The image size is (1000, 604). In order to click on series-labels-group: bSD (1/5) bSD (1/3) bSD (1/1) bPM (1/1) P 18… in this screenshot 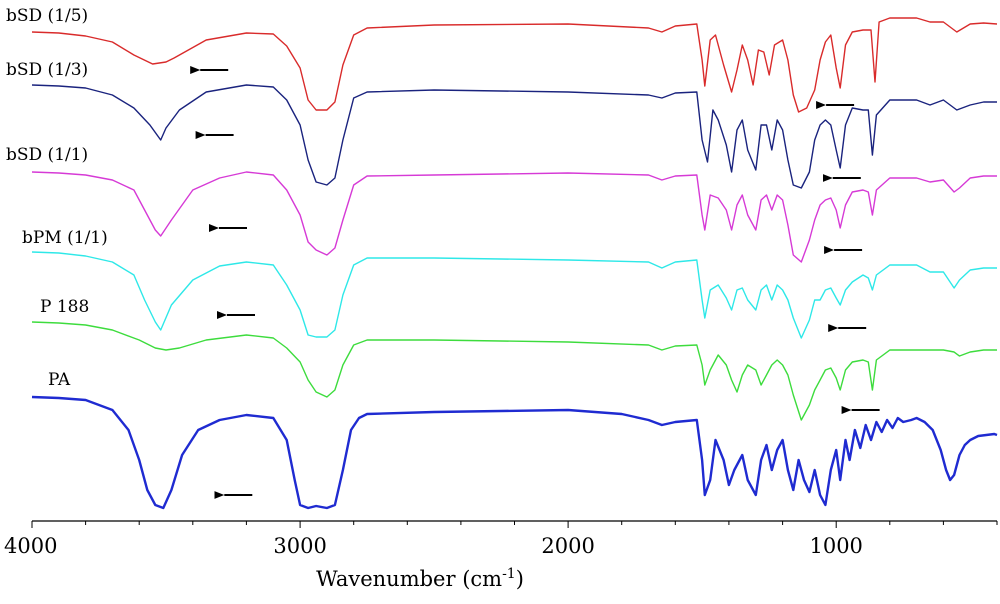, I will do `click(57, 198)`.